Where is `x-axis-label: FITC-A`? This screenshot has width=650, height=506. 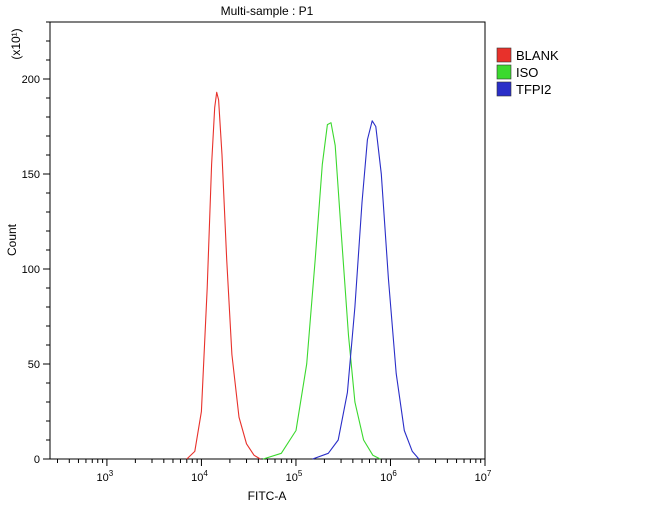 x-axis-label: FITC-A is located at coordinates (267, 496).